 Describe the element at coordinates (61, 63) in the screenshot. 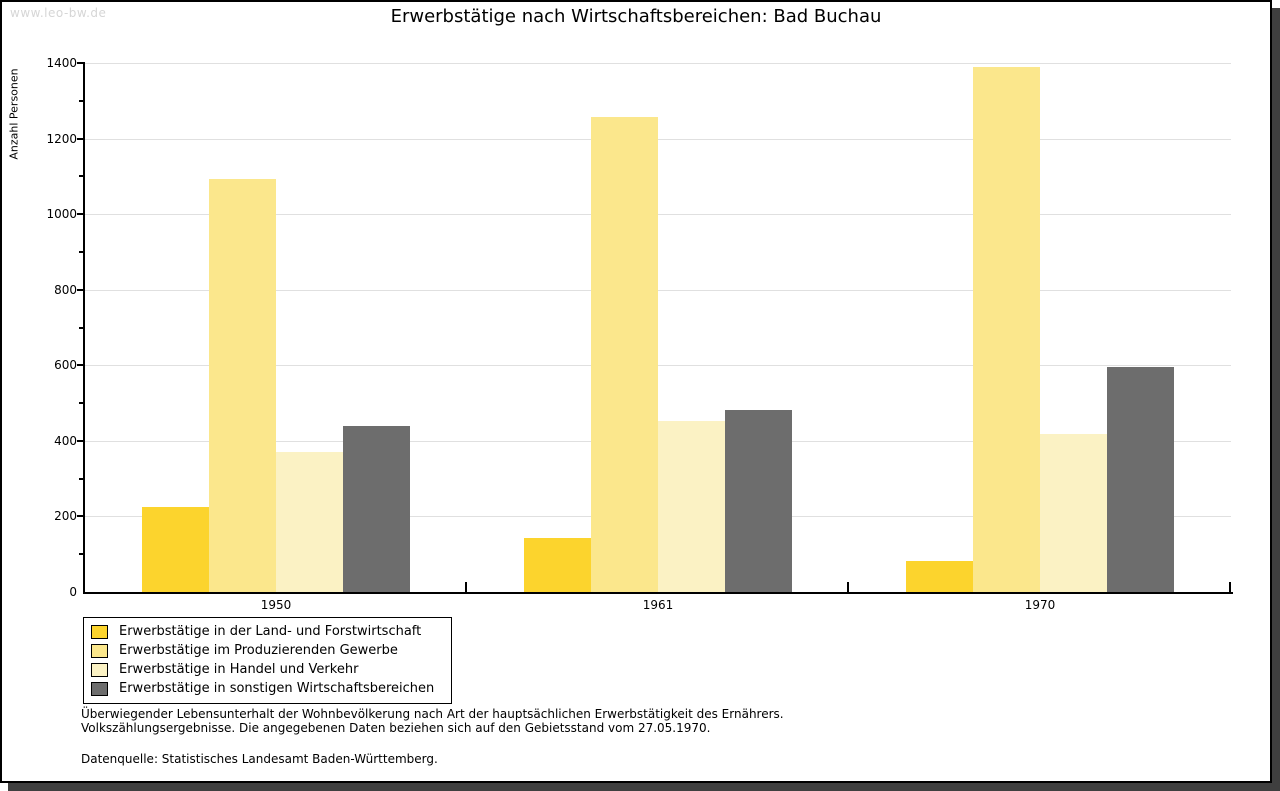

I see `y-tick-label: 1400` at that location.